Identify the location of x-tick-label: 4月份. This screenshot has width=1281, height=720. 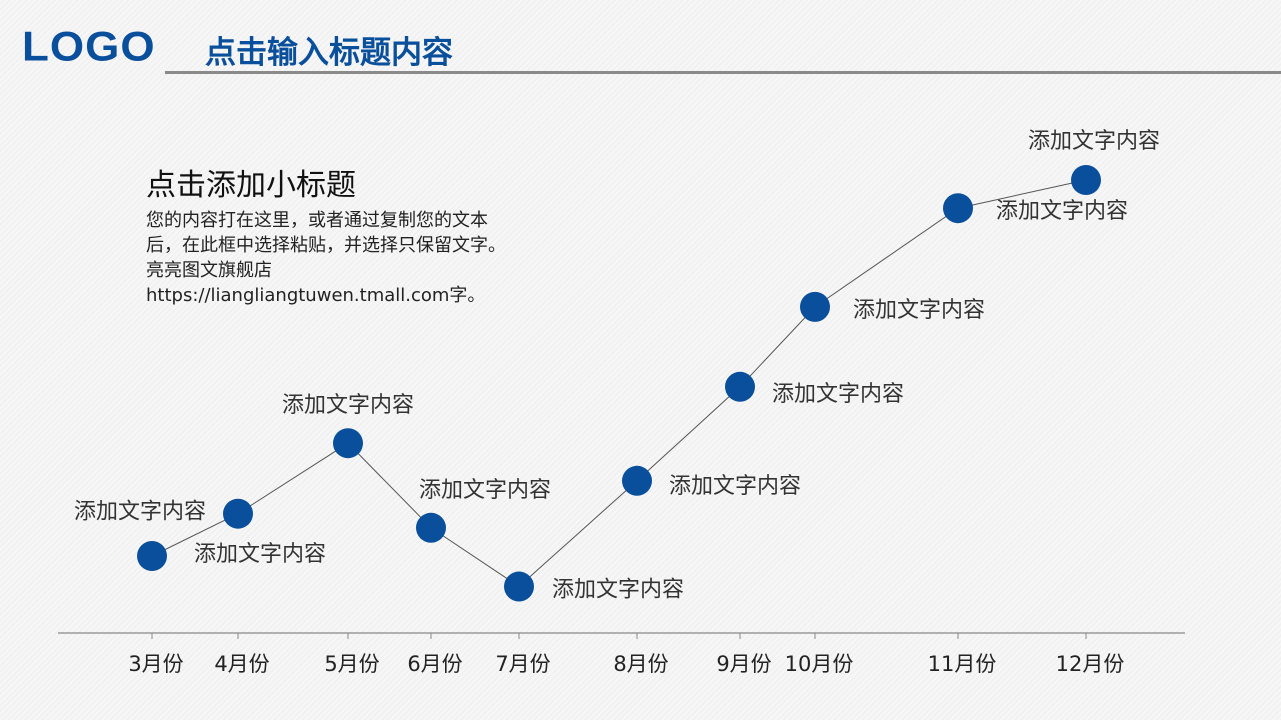
(241, 664).